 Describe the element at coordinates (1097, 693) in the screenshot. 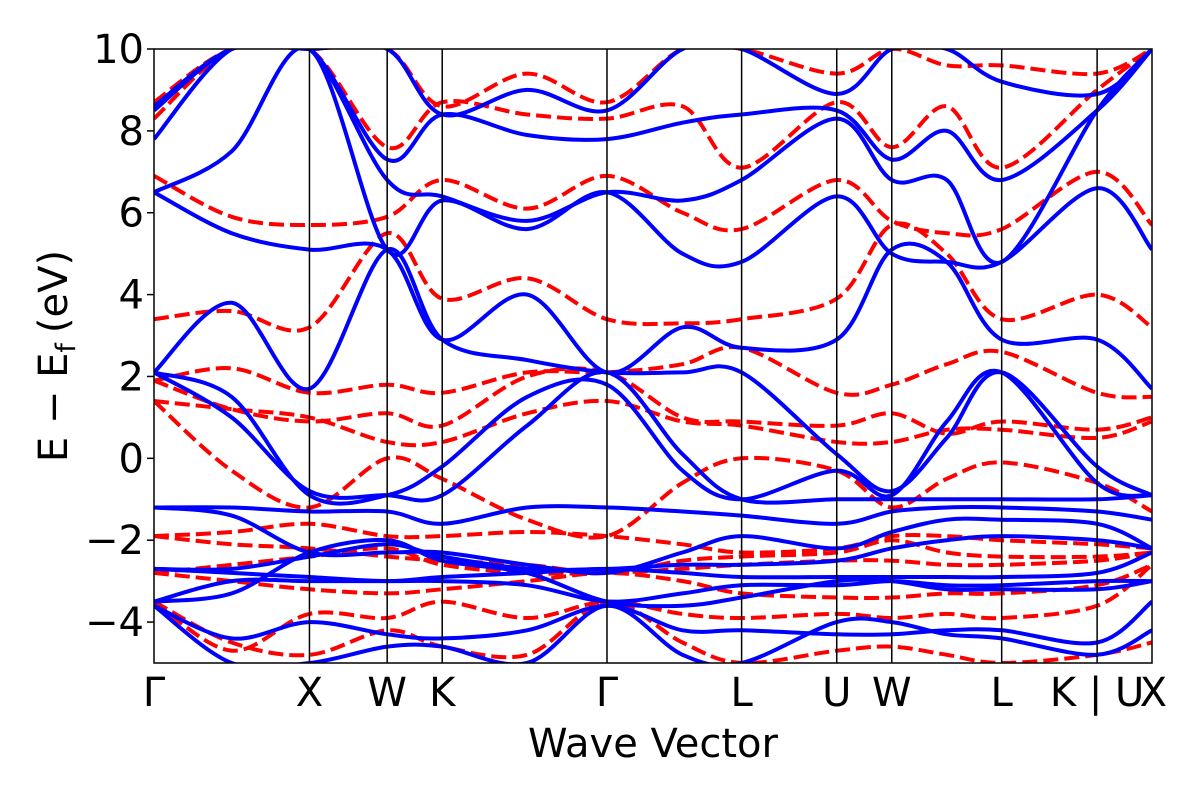

I see `x-tick-label: K | U` at that location.